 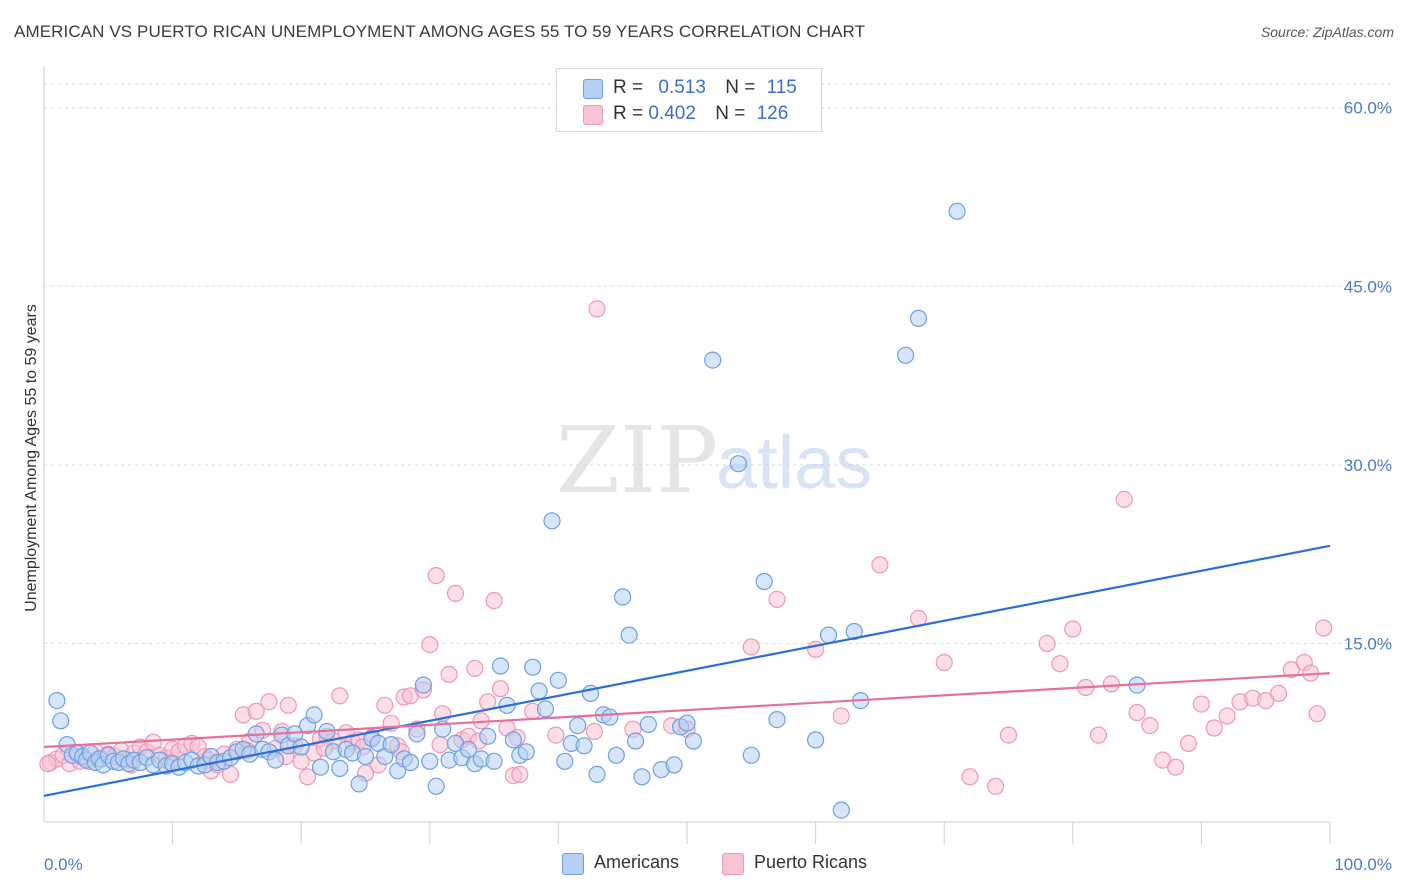 I want to click on americans-n-value: 115, so click(x=781, y=87).